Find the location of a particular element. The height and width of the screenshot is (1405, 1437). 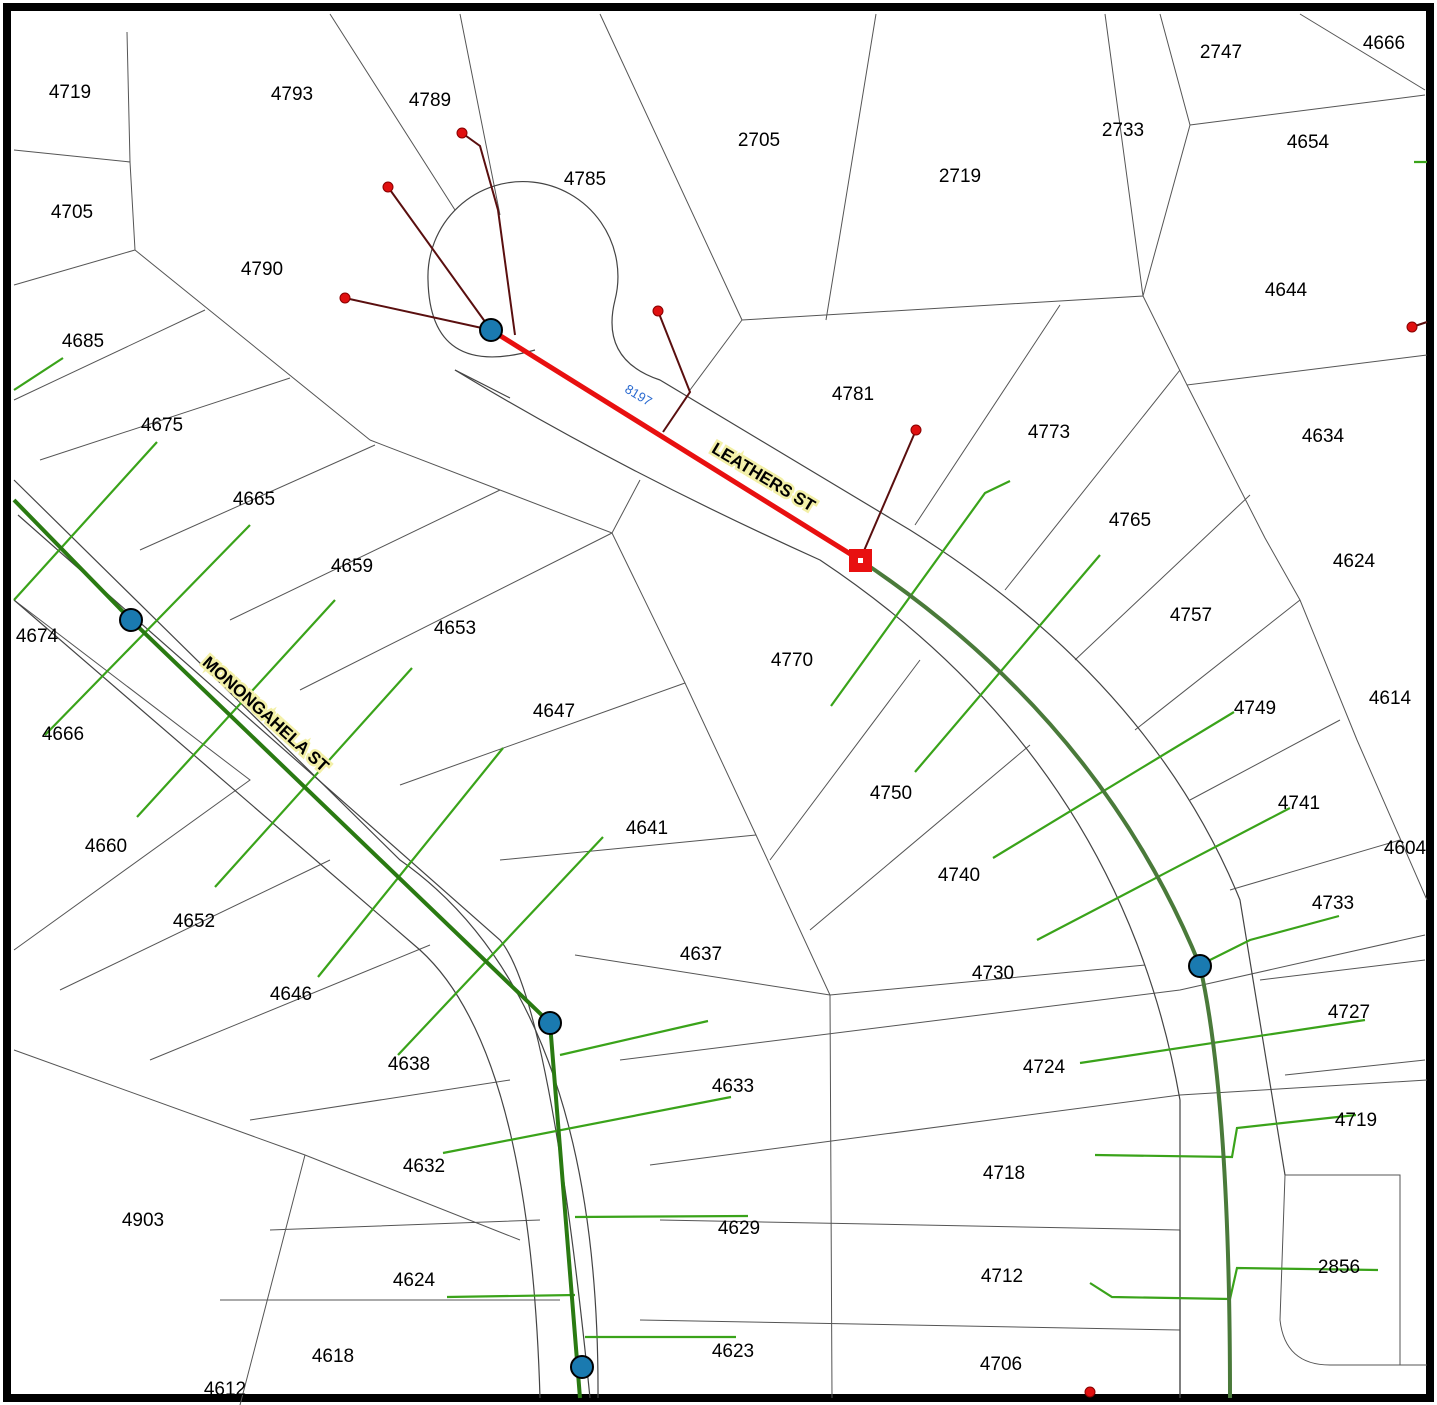

parcel-label: 4765 is located at coordinates (1130, 520).